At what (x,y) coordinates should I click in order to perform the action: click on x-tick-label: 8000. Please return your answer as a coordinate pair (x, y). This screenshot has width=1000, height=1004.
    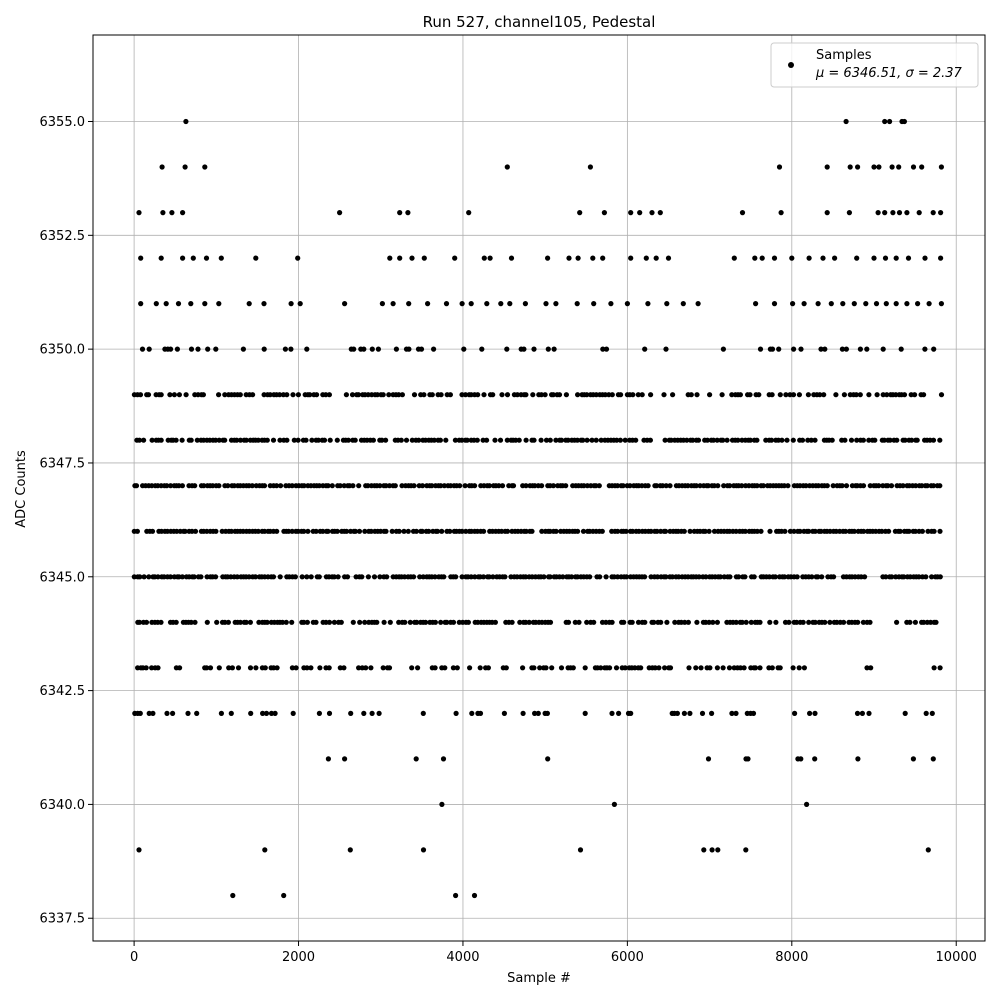
    Looking at the image, I should click on (791, 957).